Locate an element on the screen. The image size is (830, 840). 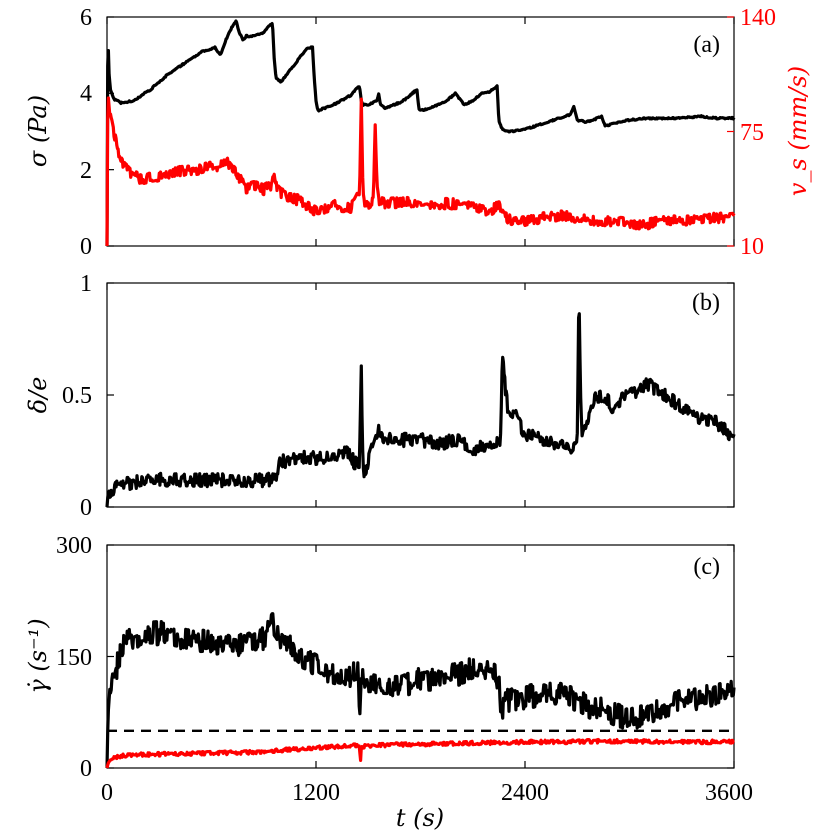
panel-c-y-tick-2: 300 is located at coordinates (74, 546).